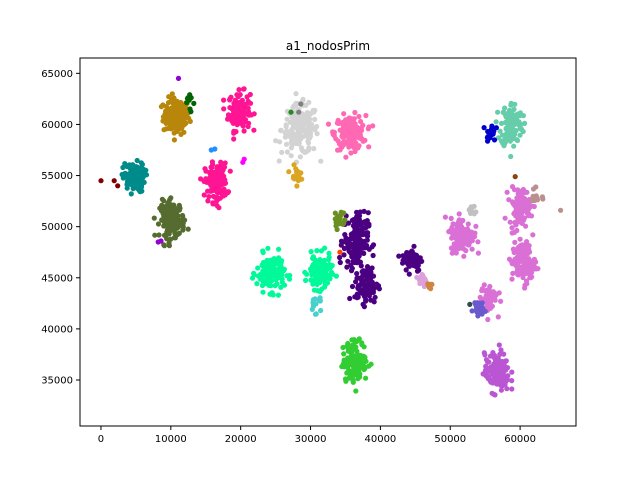 The height and width of the screenshot is (480, 640). Describe the element at coordinates (60, 228) in the screenshot. I see `y-axis: 35000 40000 45000 50000 55000 60000 65000` at that location.